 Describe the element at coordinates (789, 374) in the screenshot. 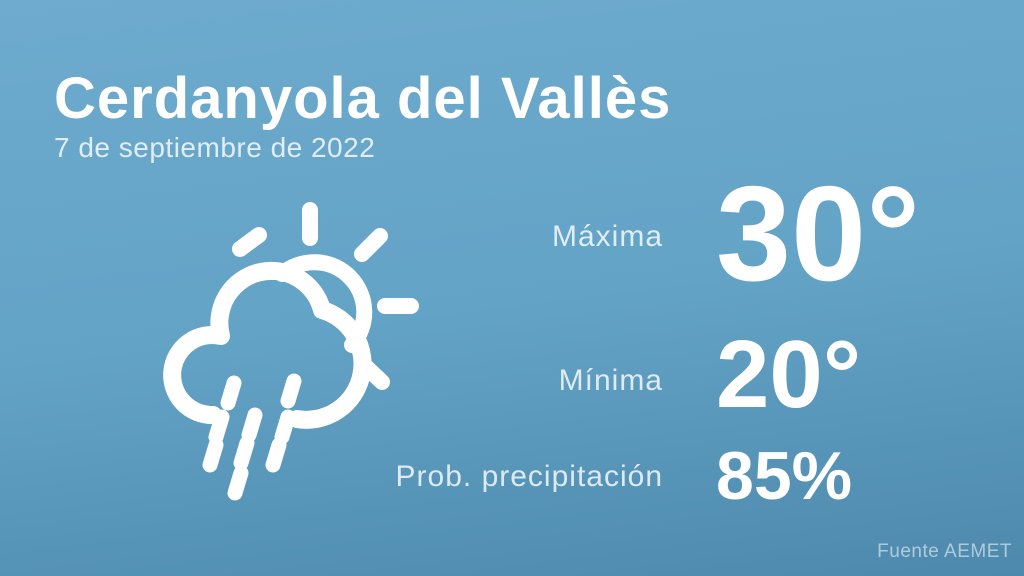

I see `min-temp-value: 20°` at that location.